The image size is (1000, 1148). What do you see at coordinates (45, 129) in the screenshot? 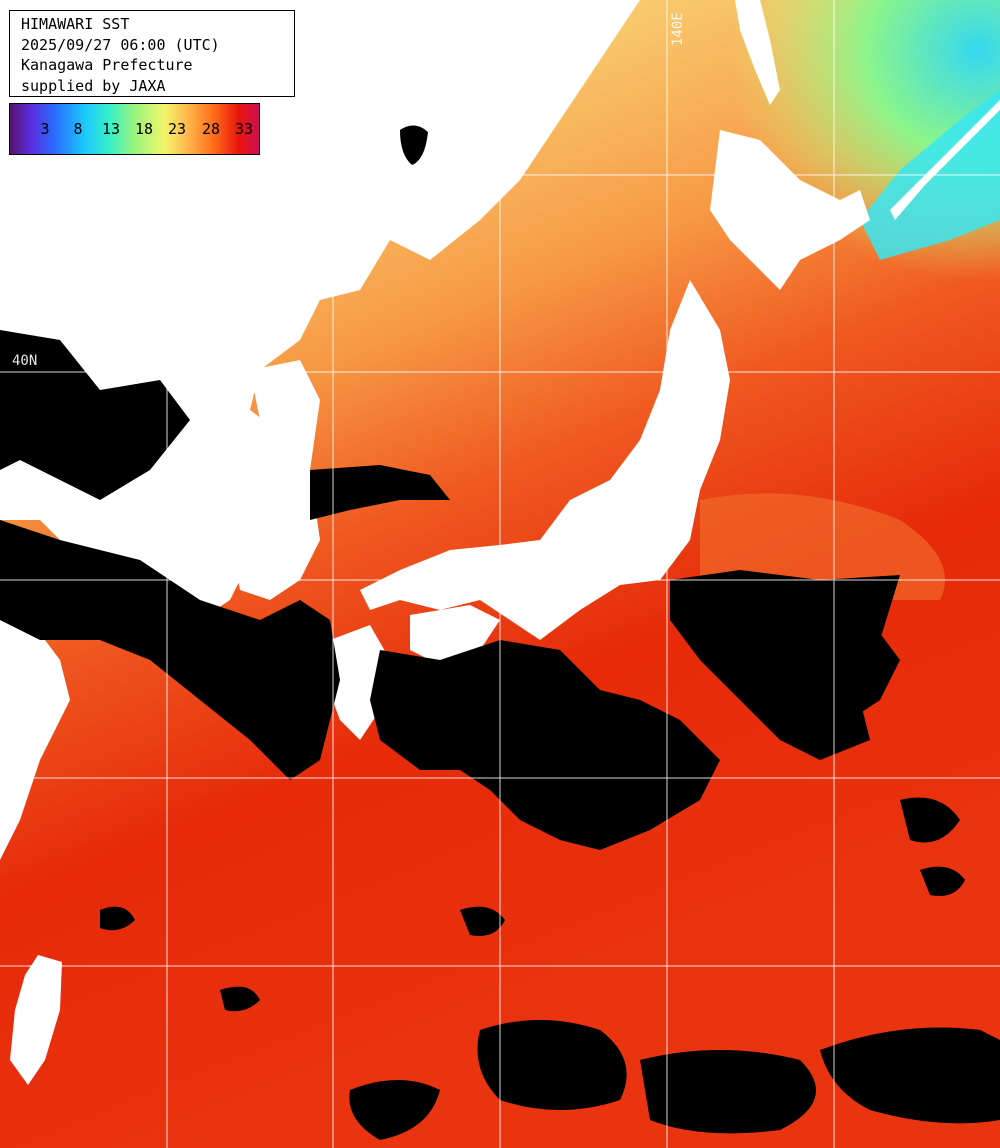
I see `colorbar-tick-3: 3` at bounding box center [45, 129].